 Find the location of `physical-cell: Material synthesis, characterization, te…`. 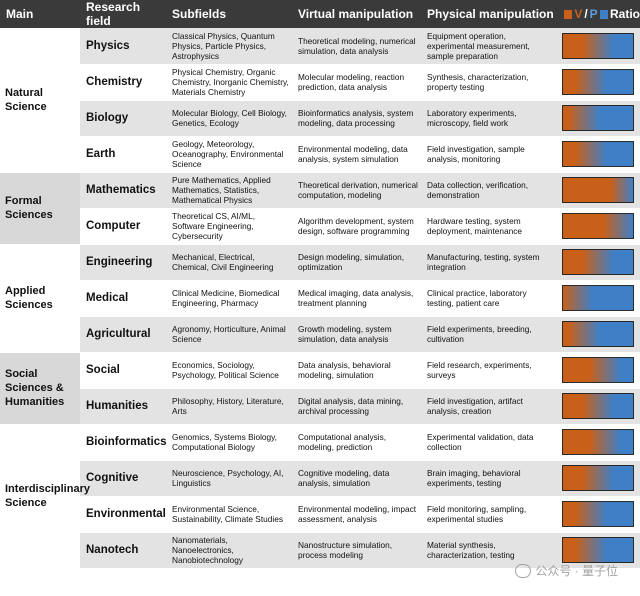

physical-cell: Material synthesis, characterization, te… is located at coordinates (489, 550).